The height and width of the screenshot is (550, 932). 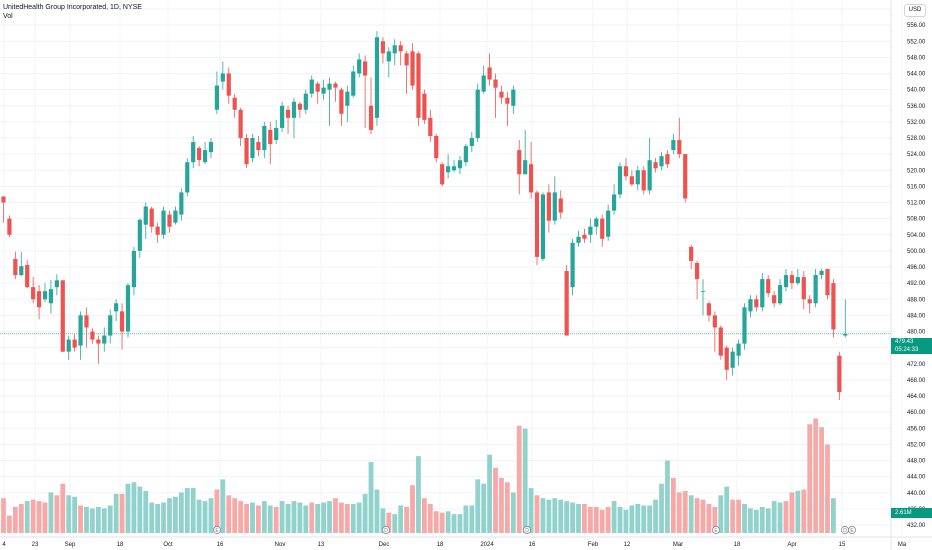 I want to click on currency-button: USD, so click(x=915, y=10).